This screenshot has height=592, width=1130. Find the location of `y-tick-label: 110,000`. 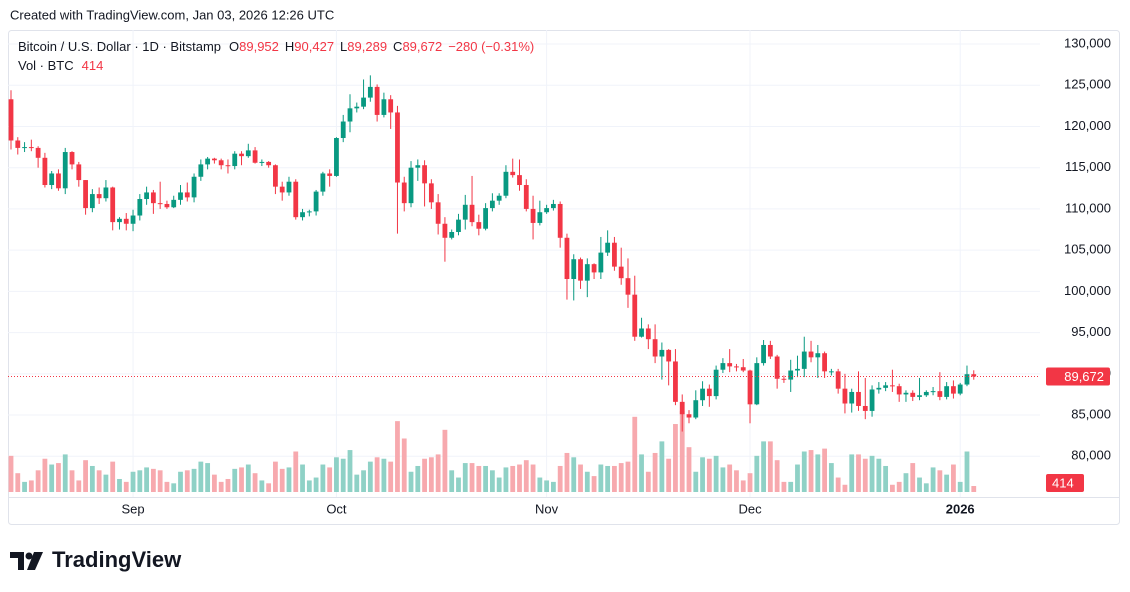

y-tick-label: 110,000 is located at coordinates (1088, 207).